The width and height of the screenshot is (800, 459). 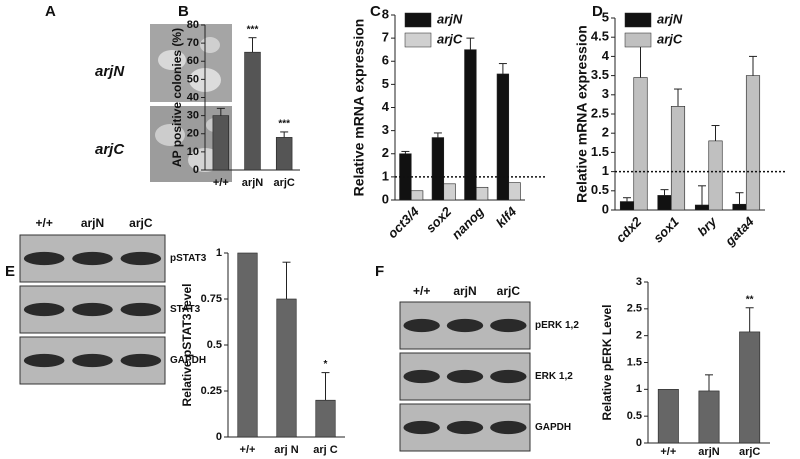 What do you see at coordinates (211, 299) in the screenshot?
I see `y-tick-label: 0.75` at bounding box center [211, 299].